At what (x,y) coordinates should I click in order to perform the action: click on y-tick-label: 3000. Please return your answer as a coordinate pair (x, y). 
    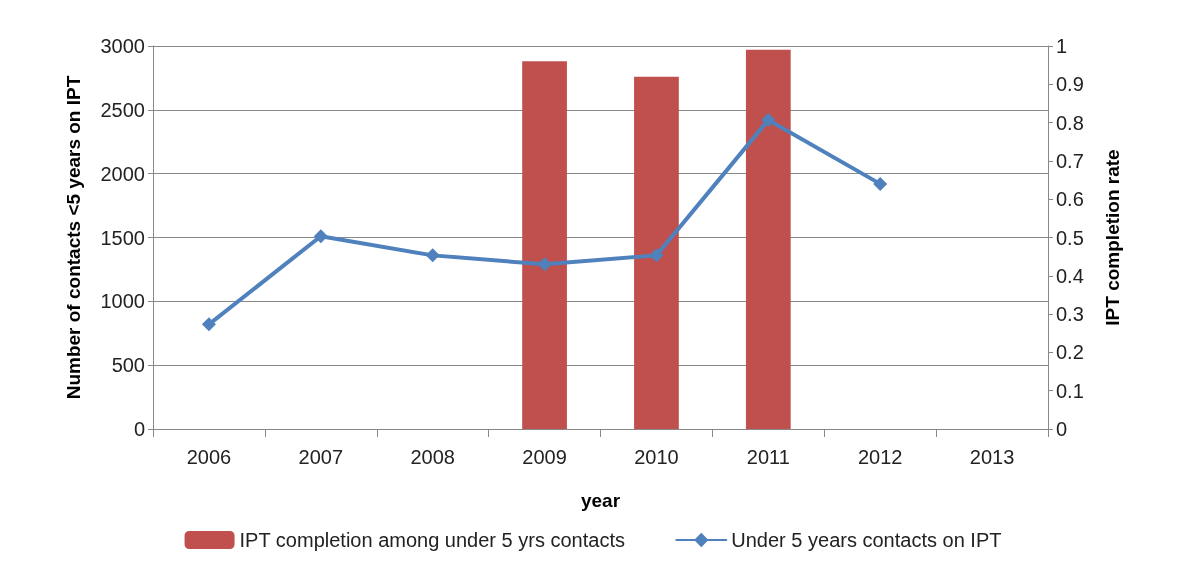
    Looking at the image, I should click on (122, 46).